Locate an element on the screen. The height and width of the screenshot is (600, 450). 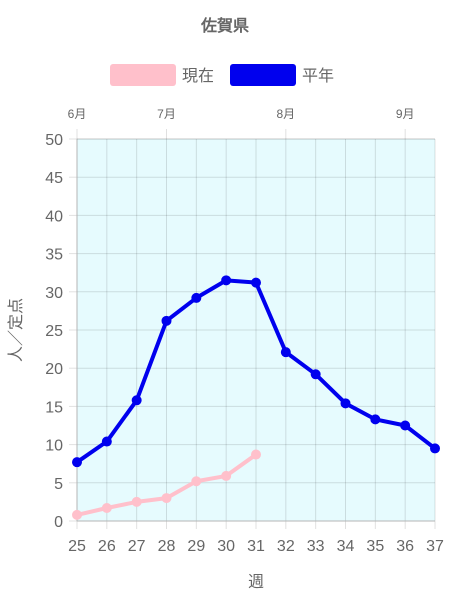
legend-label-genzai: 現在 is located at coordinates (198, 76).